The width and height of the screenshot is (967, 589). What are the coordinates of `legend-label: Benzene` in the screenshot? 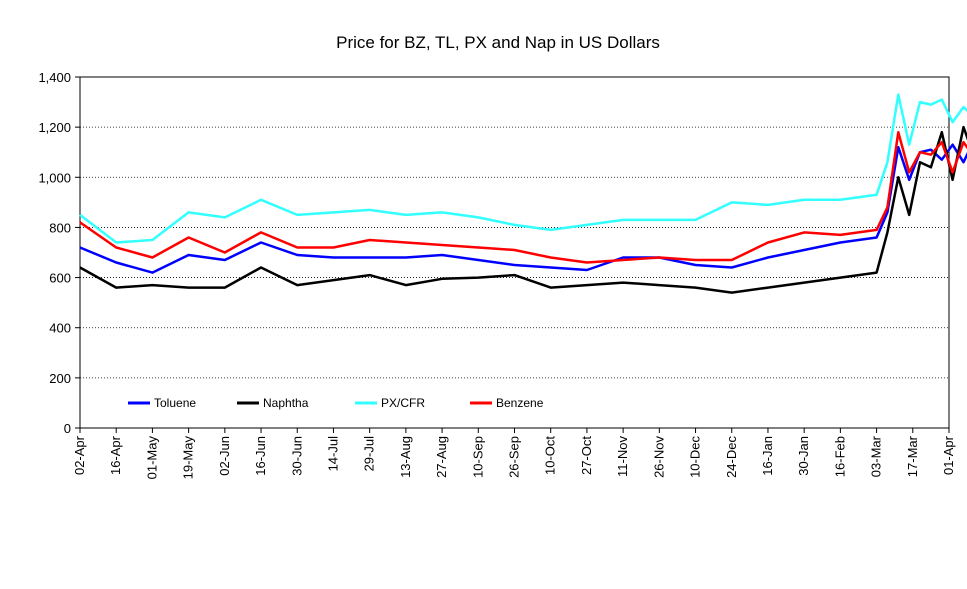 It's located at (520, 403).